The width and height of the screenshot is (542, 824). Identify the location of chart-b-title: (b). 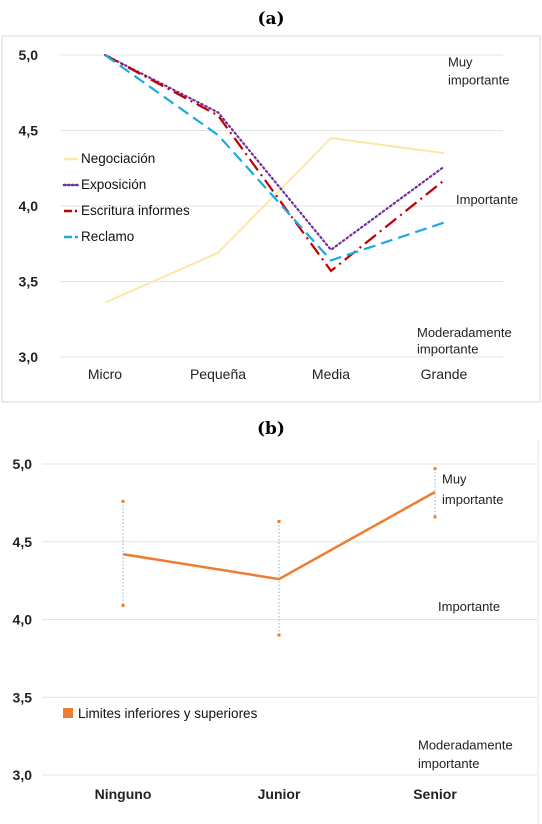
(271, 429).